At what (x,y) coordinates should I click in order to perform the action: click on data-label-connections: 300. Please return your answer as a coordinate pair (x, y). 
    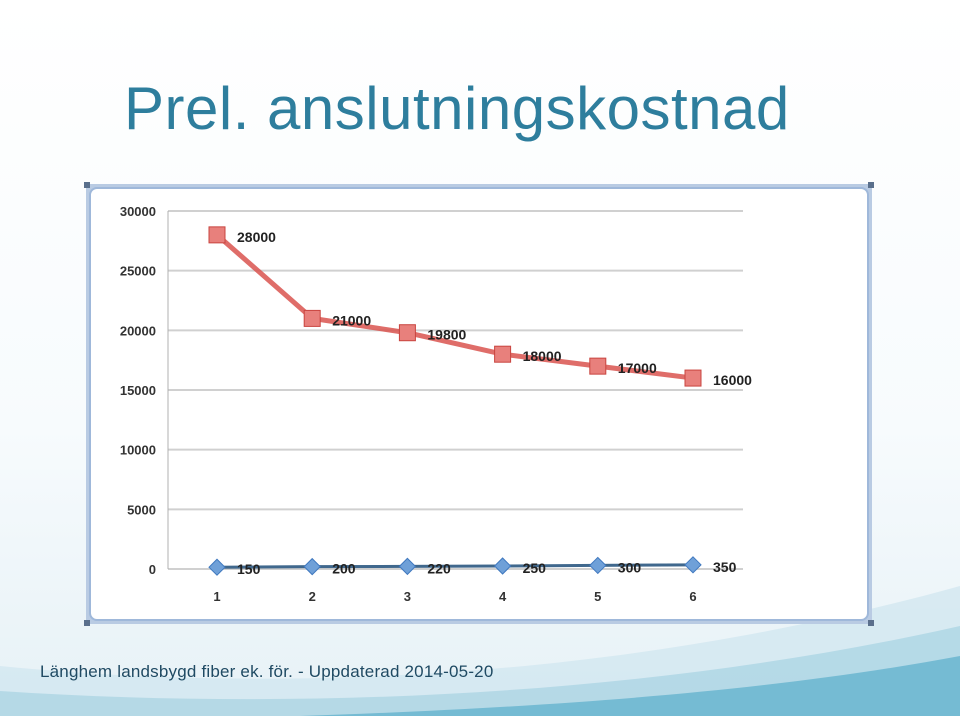
    Looking at the image, I should click on (630, 567).